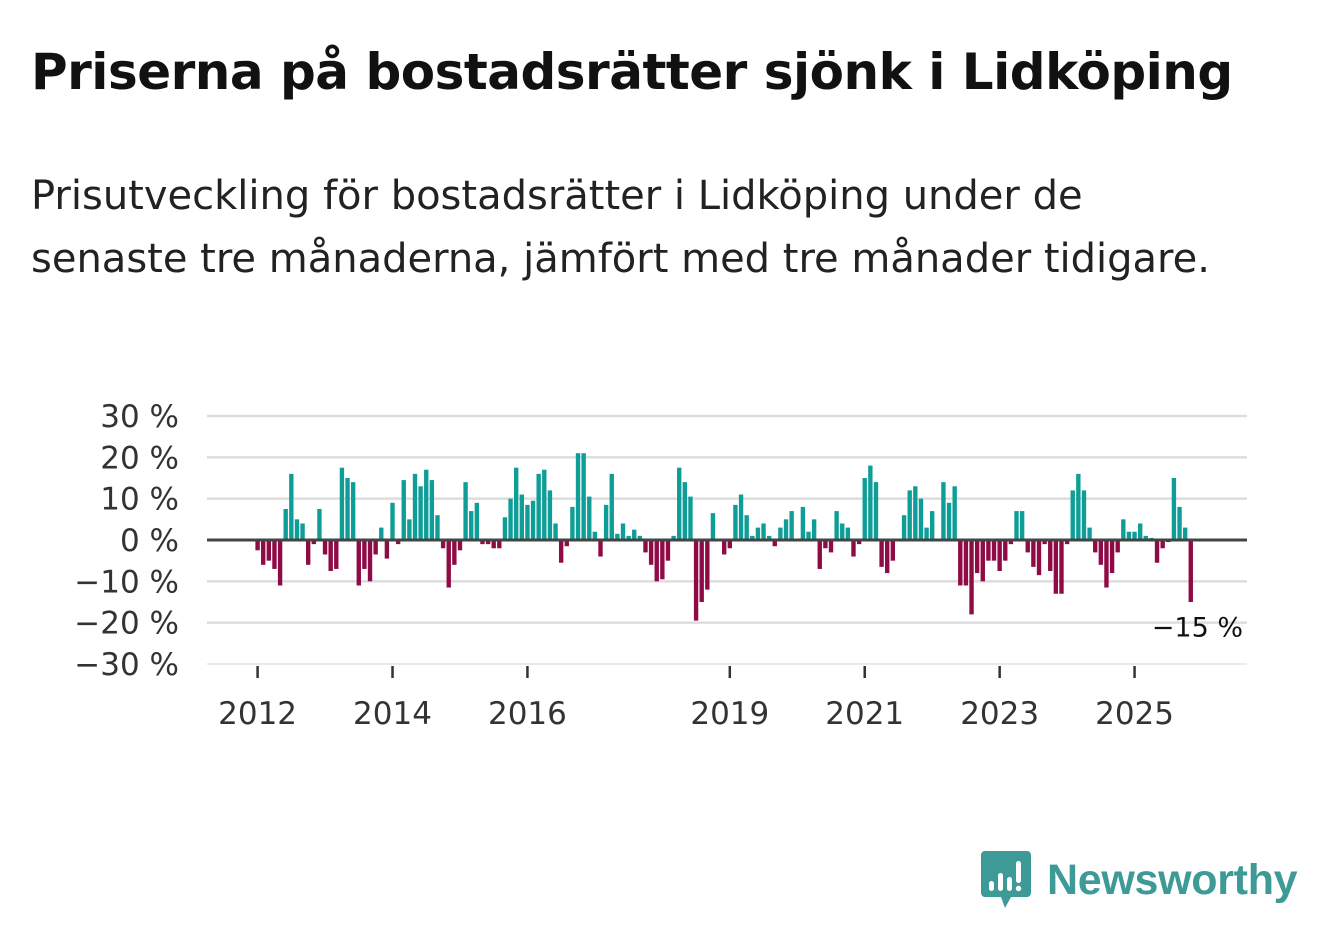 This screenshot has width=1322, height=939. What do you see at coordinates (729, 714) in the screenshot?
I see `x-tick-label: 2019` at bounding box center [729, 714].